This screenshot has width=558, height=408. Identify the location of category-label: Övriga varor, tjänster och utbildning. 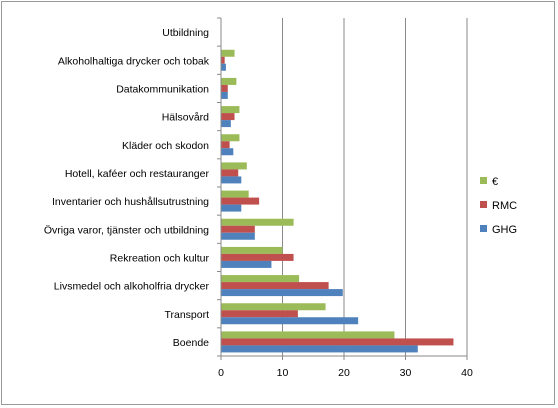
(126, 230).